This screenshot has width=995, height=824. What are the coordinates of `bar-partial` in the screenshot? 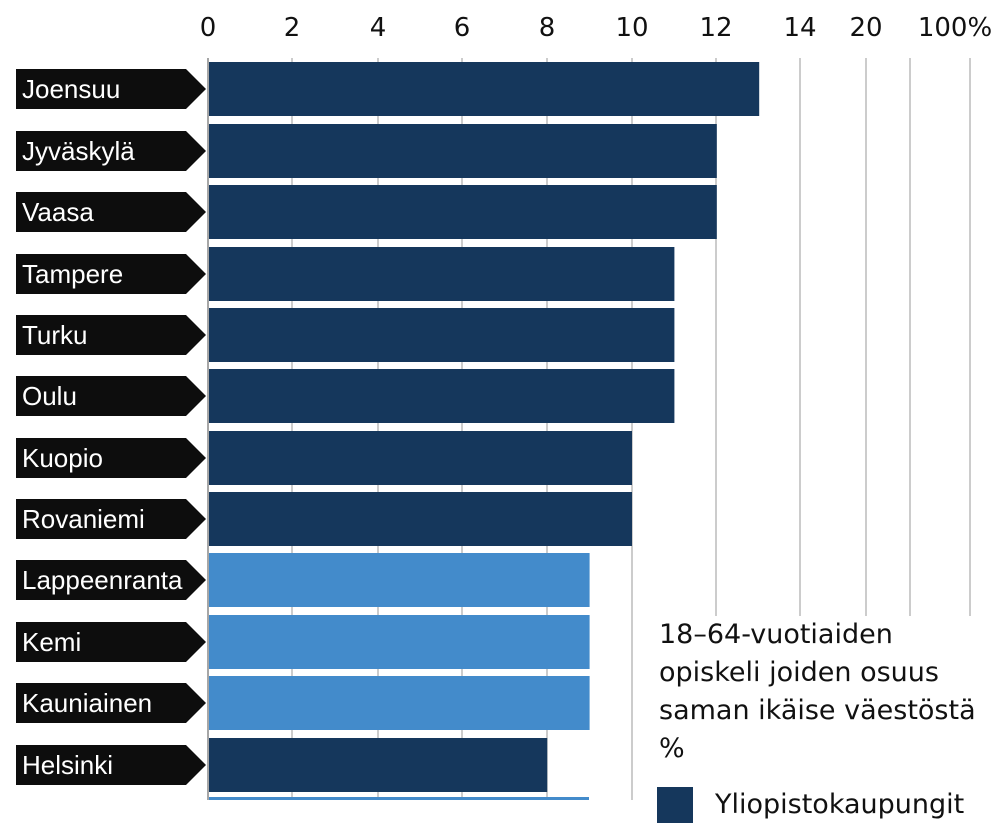 It's located at (399, 798).